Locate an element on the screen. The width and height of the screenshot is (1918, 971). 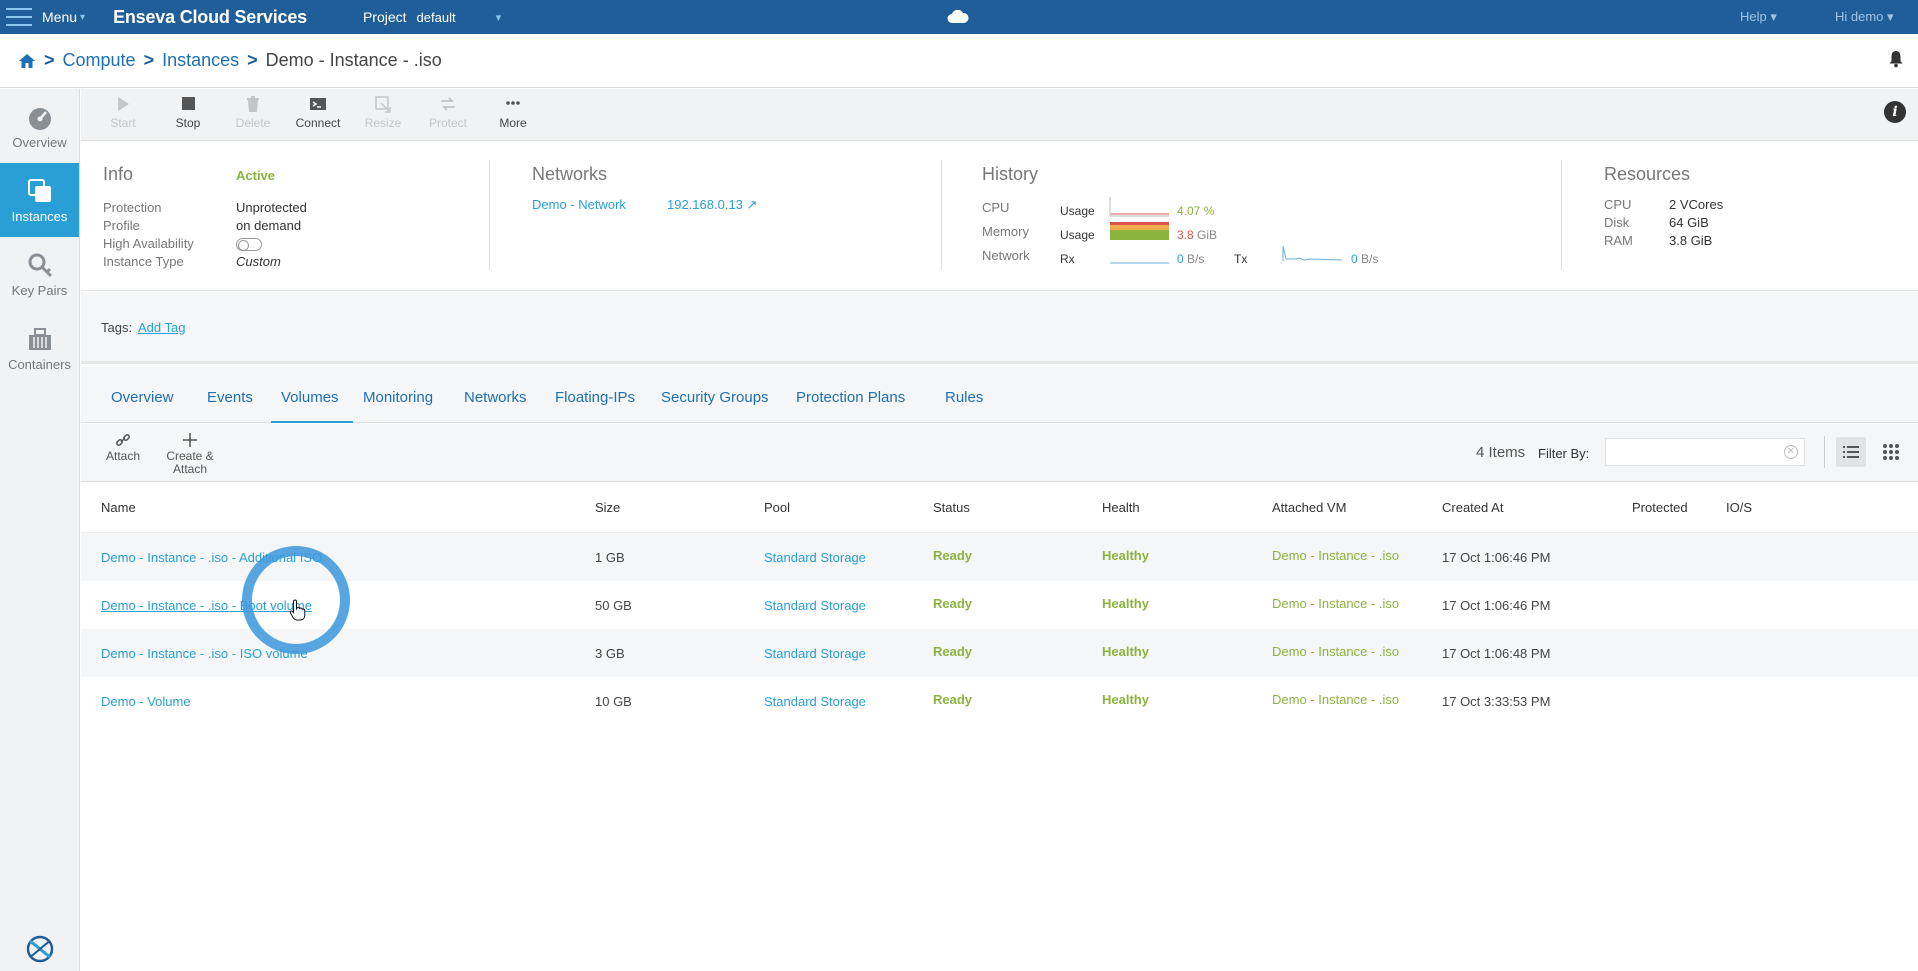
column-header-attached-vm: Attached VM is located at coordinates (1309, 507).